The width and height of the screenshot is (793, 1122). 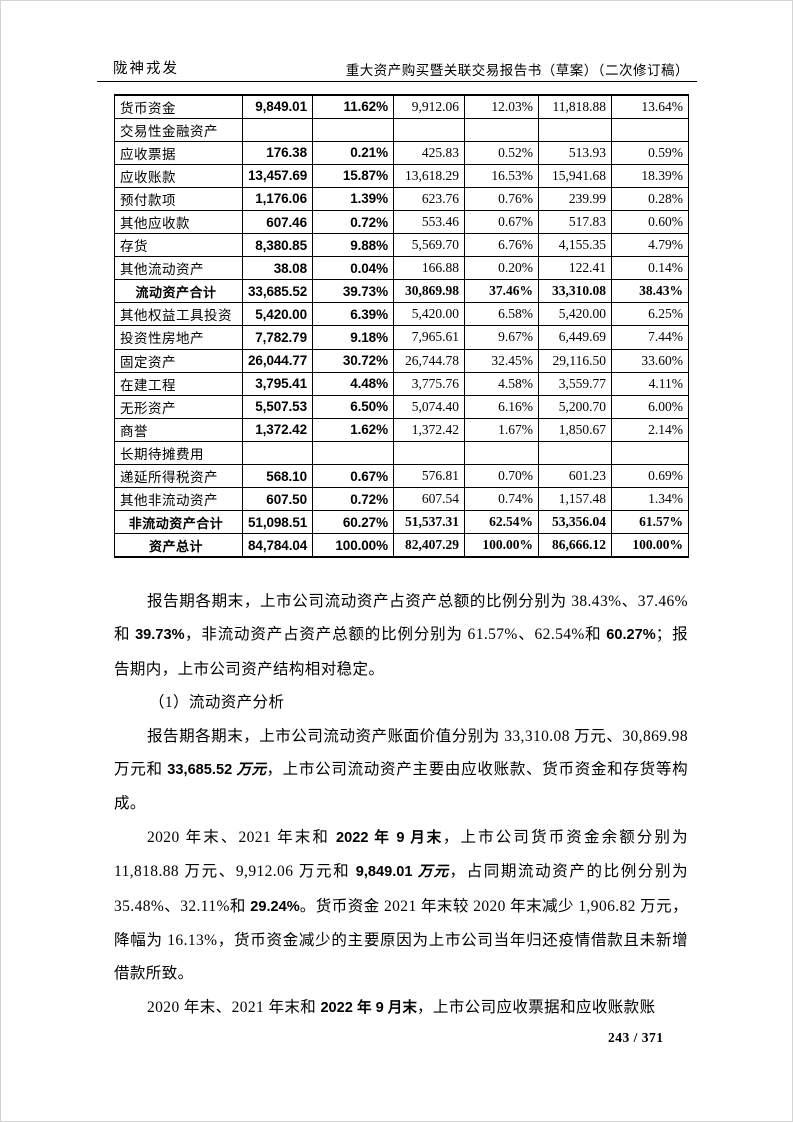 I want to click on value-cell: 33,310.08, so click(x=575, y=291).